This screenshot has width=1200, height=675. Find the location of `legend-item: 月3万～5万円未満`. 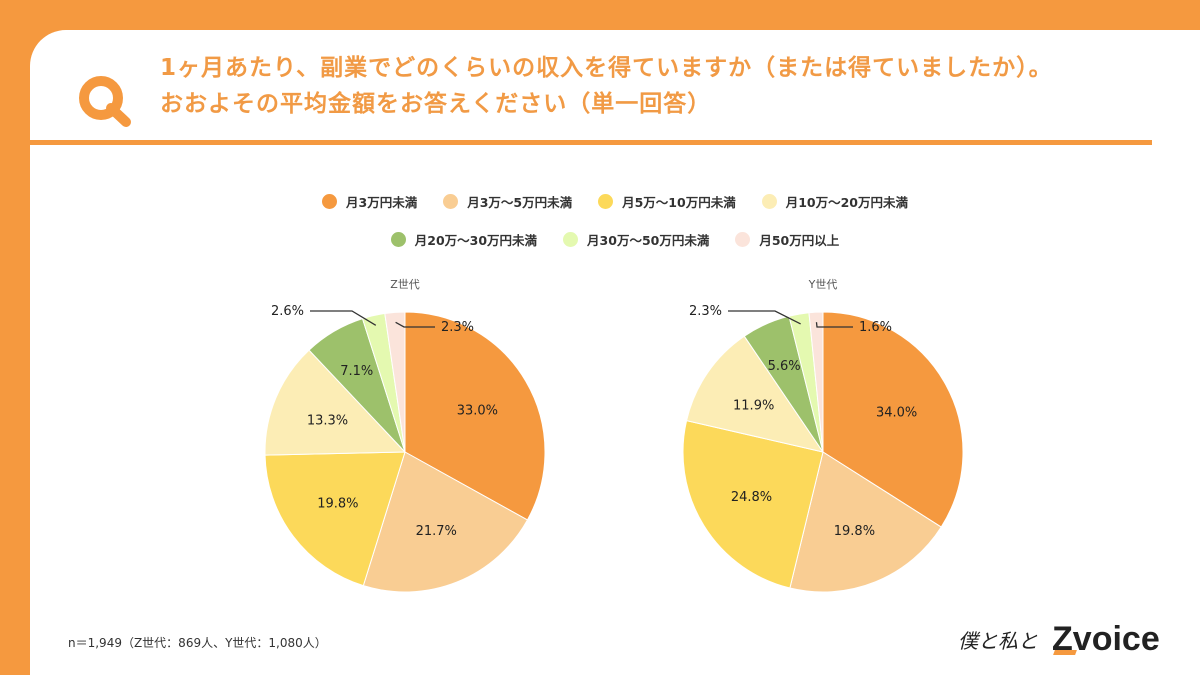

legend-item: 月3万～5万円未満 is located at coordinates (507, 201).